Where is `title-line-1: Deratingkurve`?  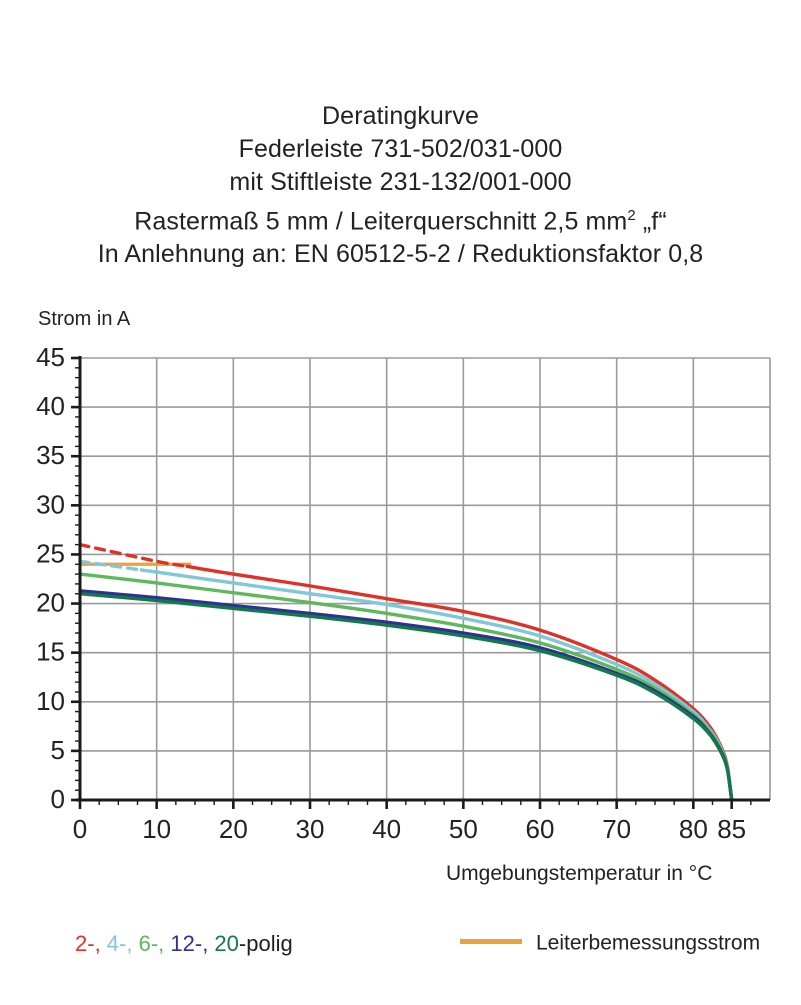
title-line-1: Deratingkurve is located at coordinates (400, 116).